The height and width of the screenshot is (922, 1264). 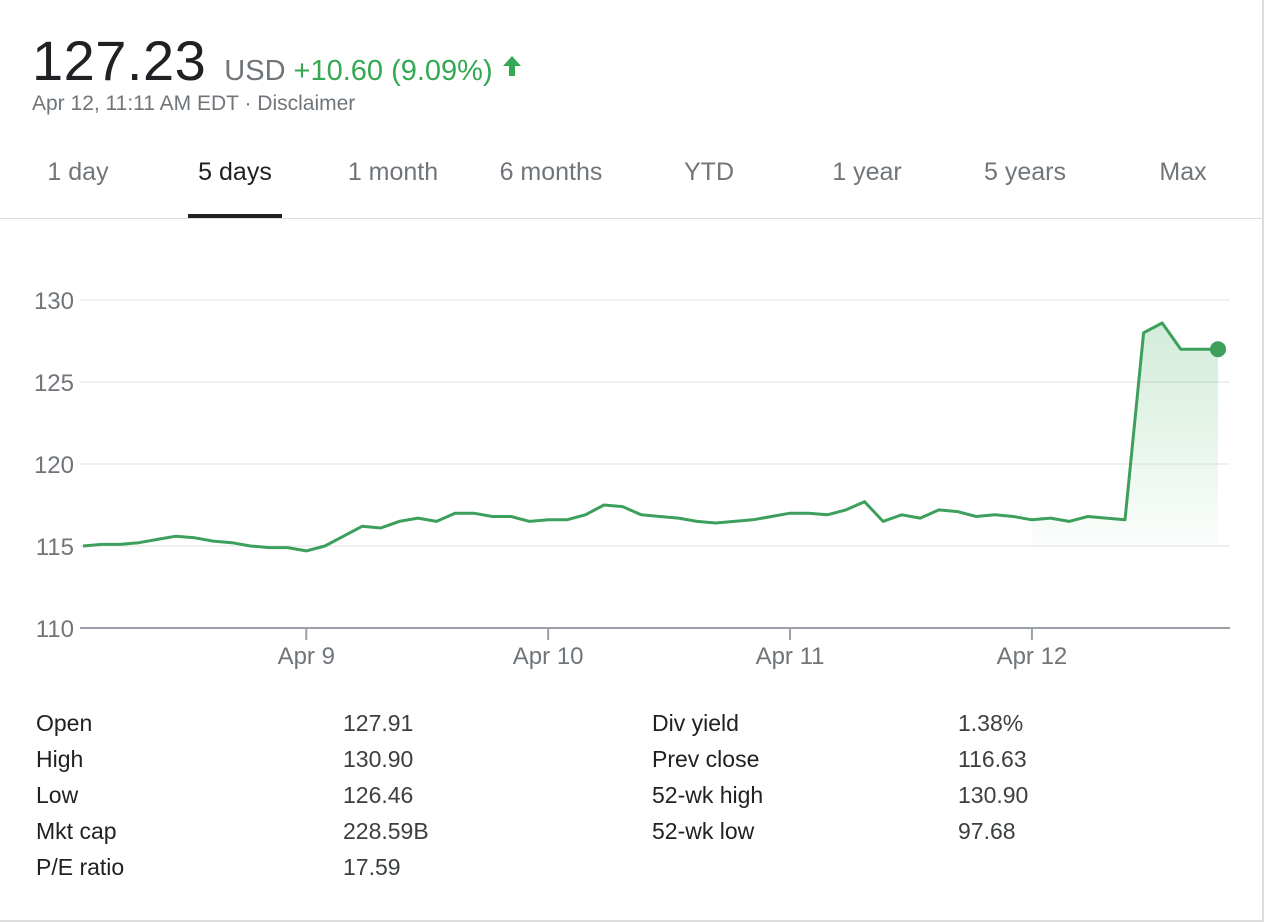 What do you see at coordinates (703, 831) in the screenshot?
I see `stat-label: 52-wk low` at bounding box center [703, 831].